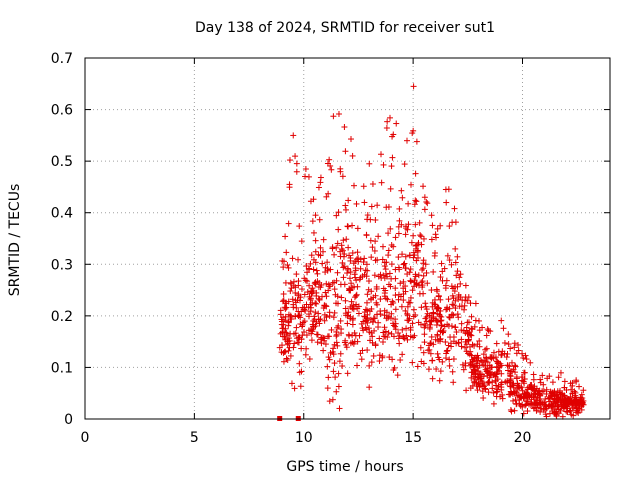 The height and width of the screenshot is (484, 640). Describe the element at coordinates (15, 240) in the screenshot. I see `y-axis-label: SRMTID / TECUs` at that location.